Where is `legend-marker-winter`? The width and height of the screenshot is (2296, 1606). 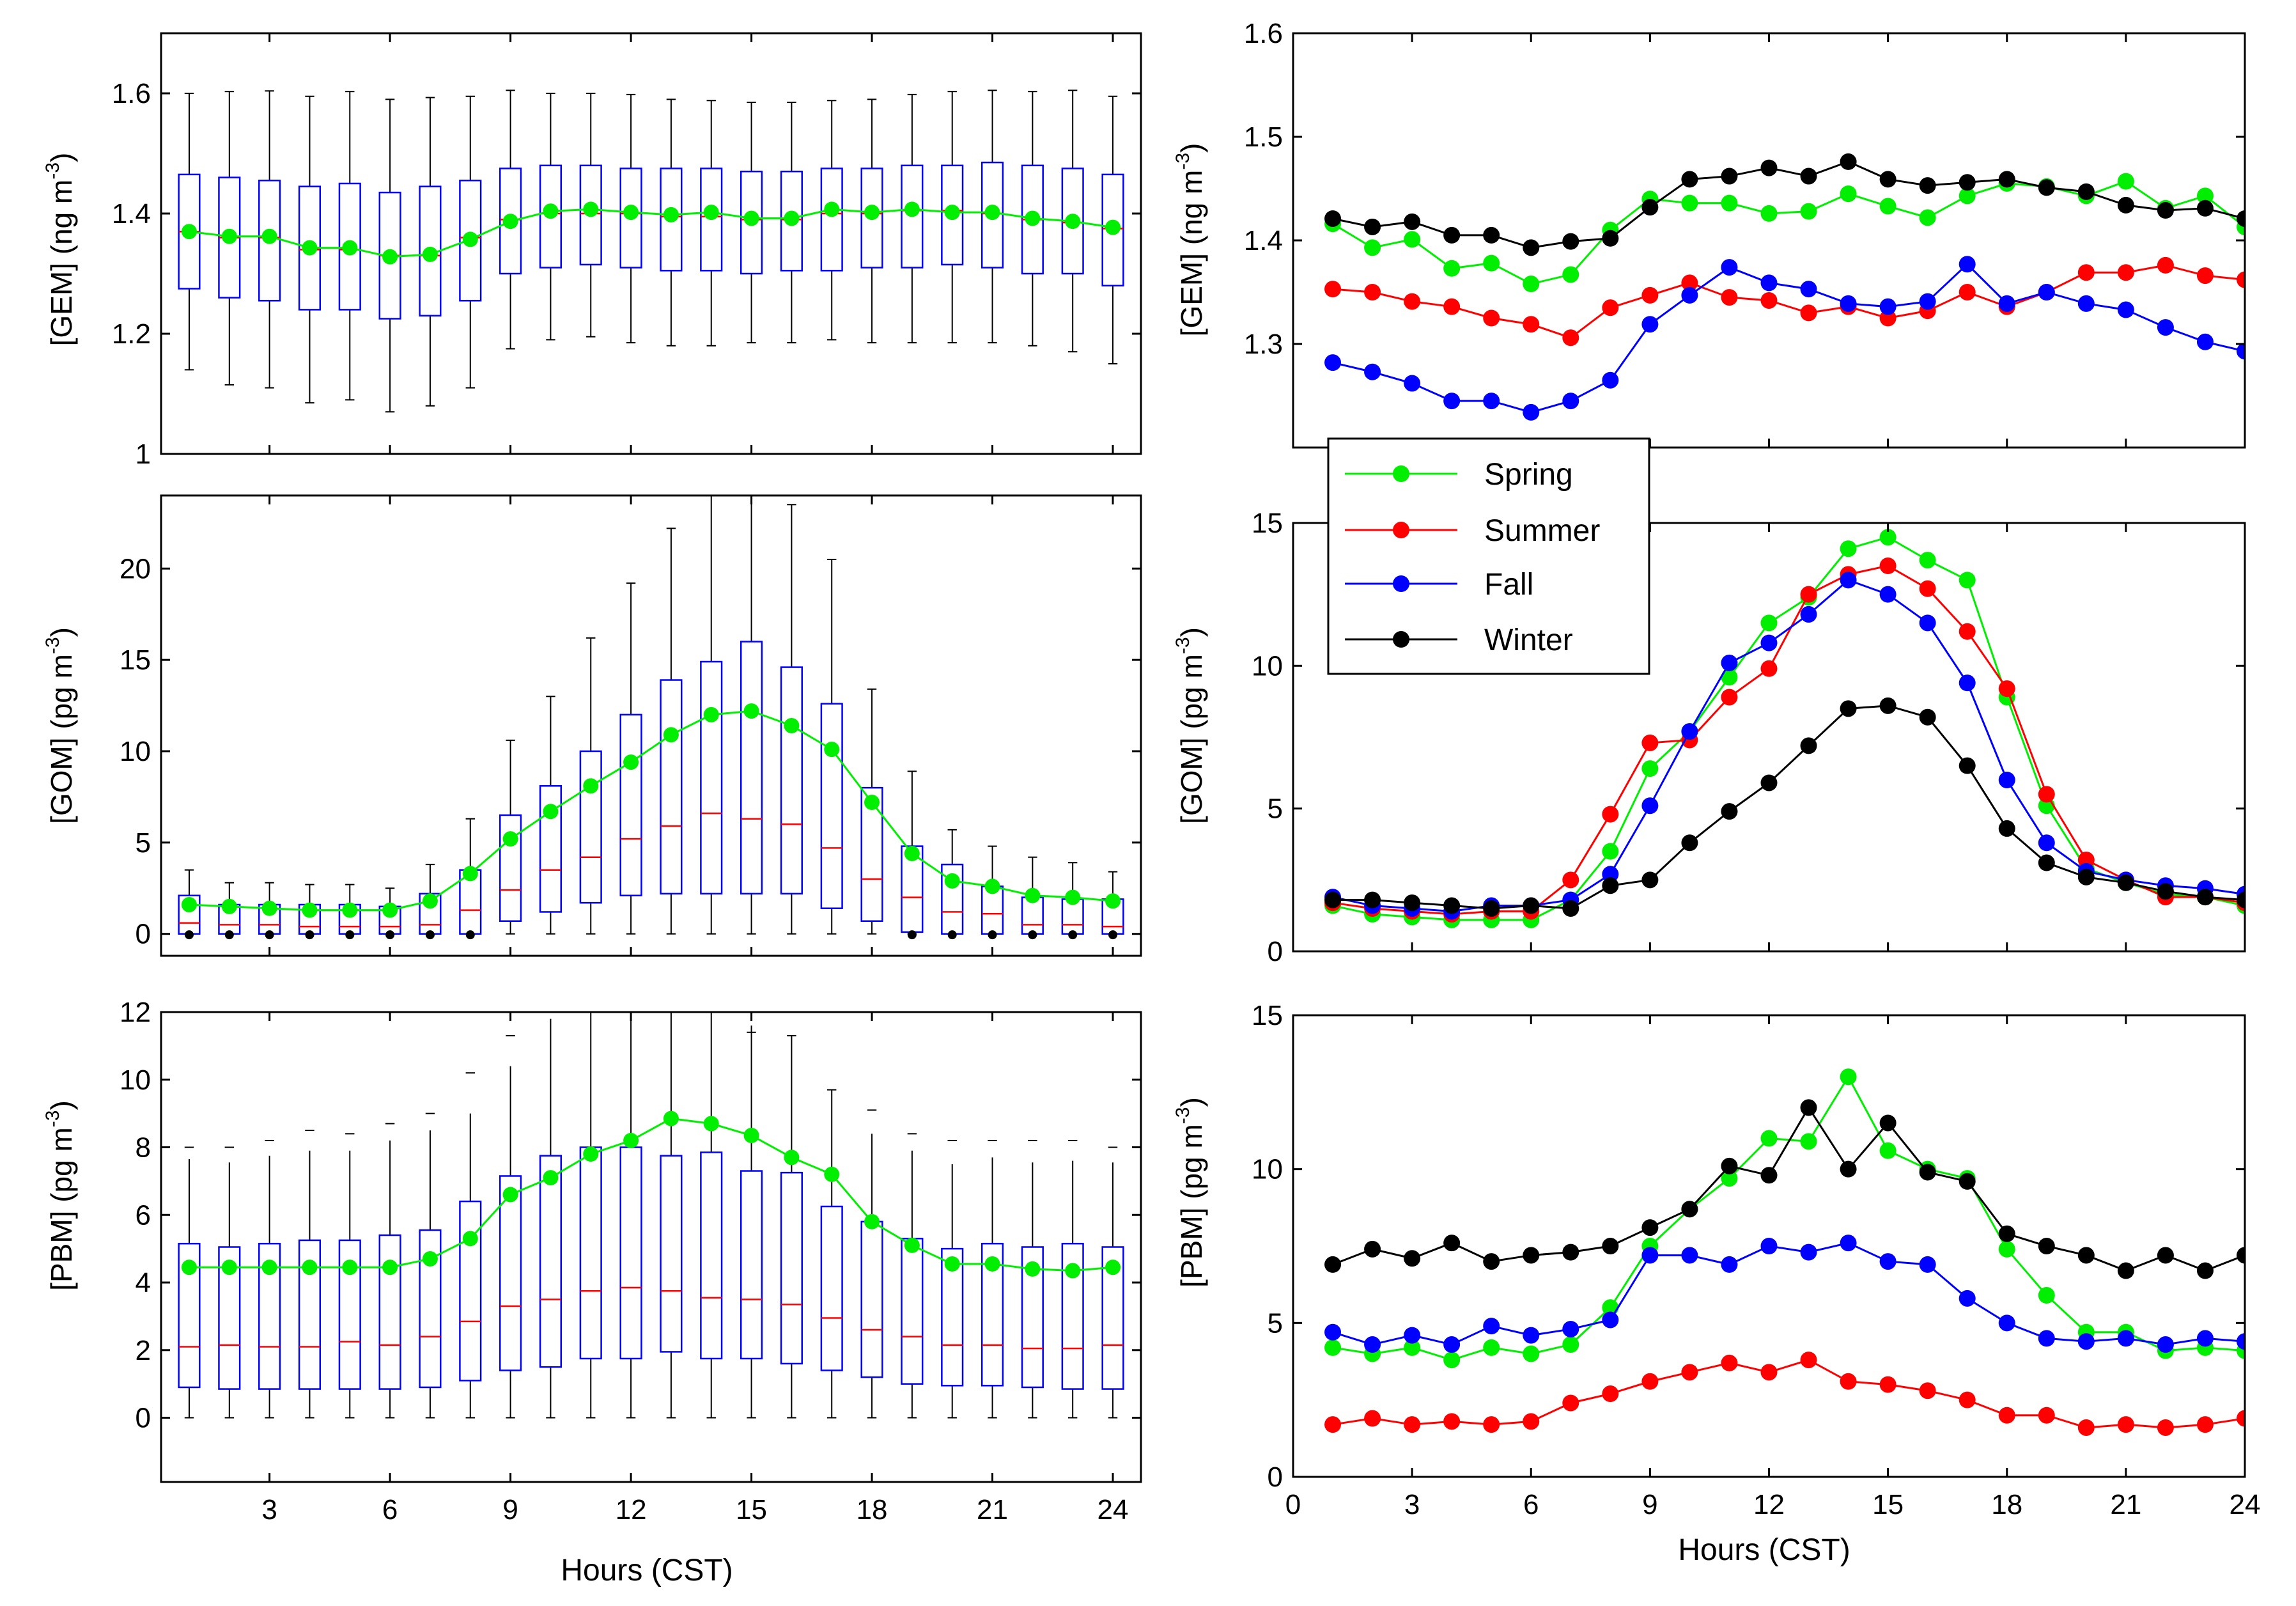
legend-marker-winter is located at coordinates (1401, 639).